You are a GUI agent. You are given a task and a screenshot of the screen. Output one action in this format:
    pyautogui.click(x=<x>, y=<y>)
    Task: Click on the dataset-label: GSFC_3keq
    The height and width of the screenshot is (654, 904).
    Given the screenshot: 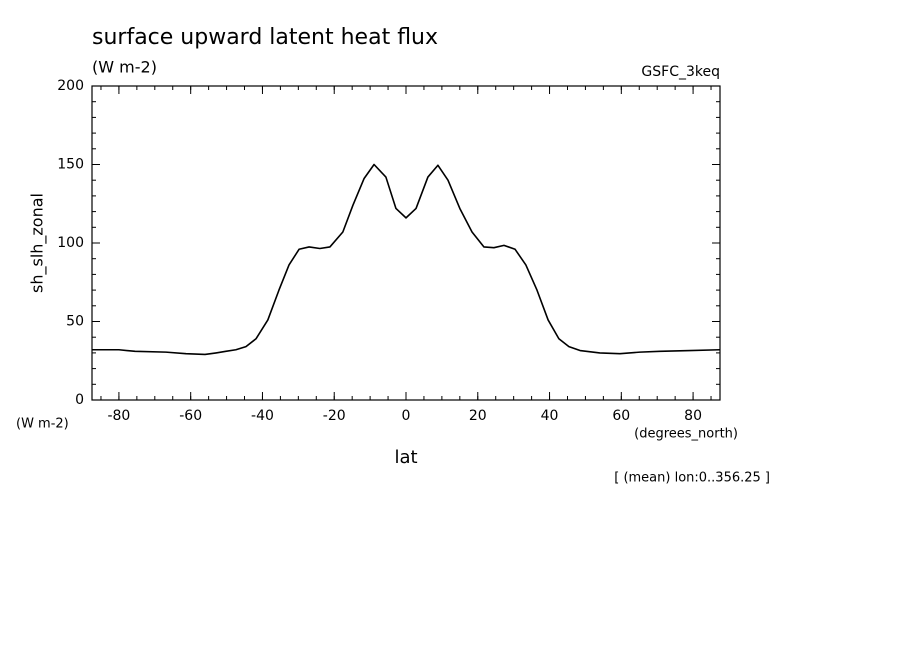 What is the action you would take?
    pyautogui.click(x=680, y=72)
    